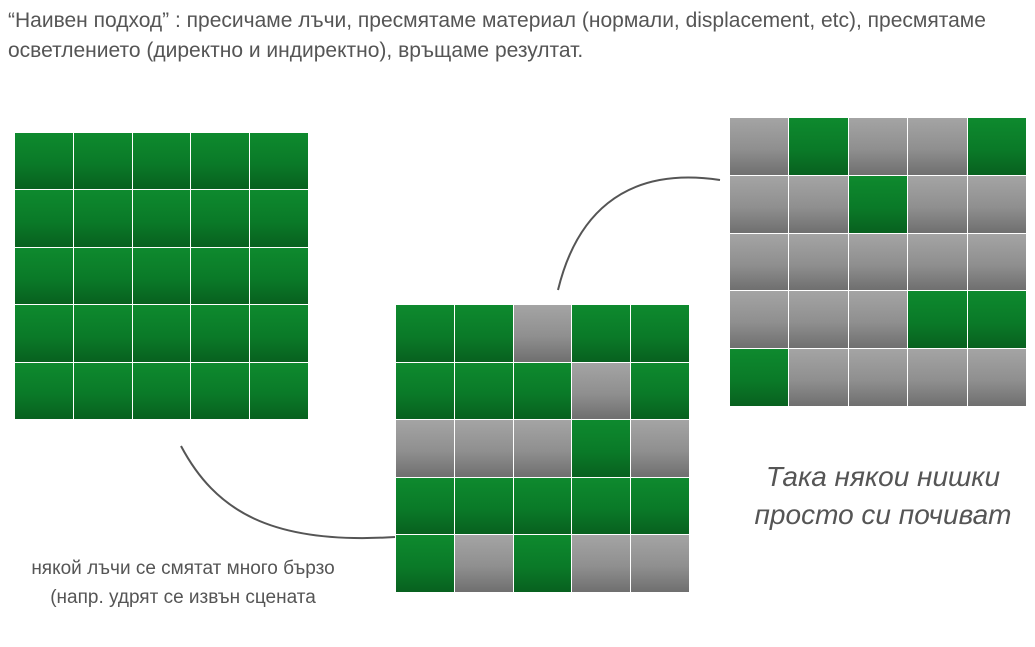 Image resolution: width=1035 pixels, height=647 pixels. What do you see at coordinates (639, 233) in the screenshot?
I see `connector-grid2-to-grid3` at bounding box center [639, 233].